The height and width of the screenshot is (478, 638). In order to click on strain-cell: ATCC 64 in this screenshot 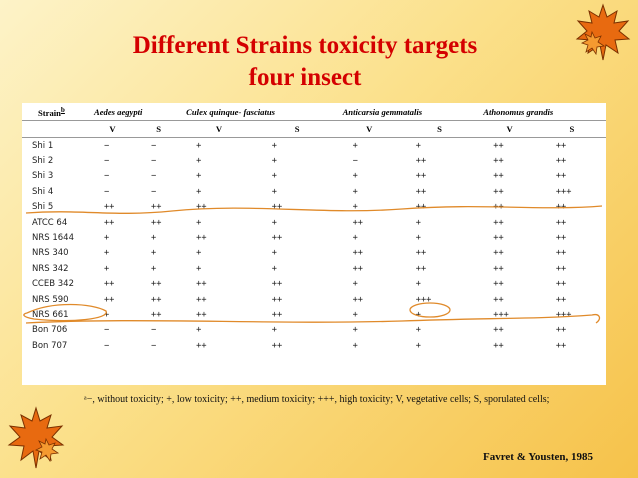, I will do `click(50, 222)`.